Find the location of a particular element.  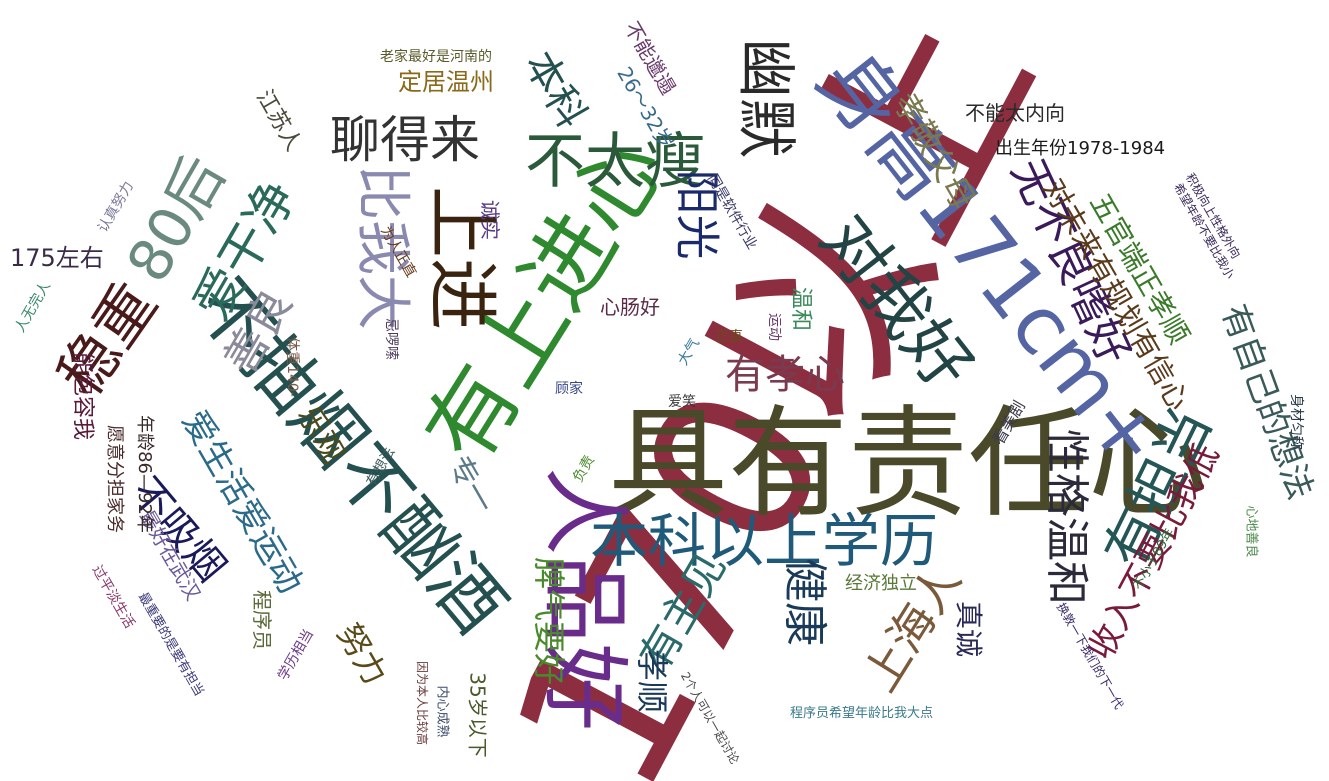

word-good-temper: 脾气要好 is located at coordinates (549, 621).